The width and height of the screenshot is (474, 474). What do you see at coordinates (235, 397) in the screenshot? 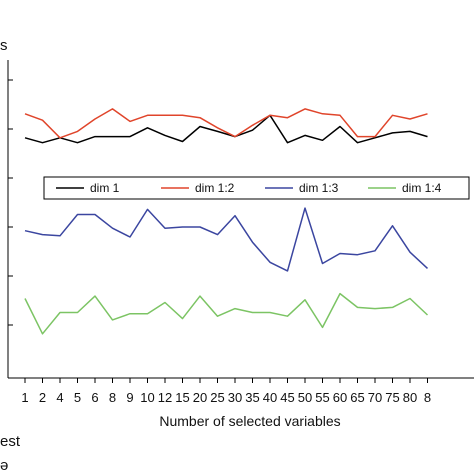
I see `x-tick-label: 30` at bounding box center [235, 397].